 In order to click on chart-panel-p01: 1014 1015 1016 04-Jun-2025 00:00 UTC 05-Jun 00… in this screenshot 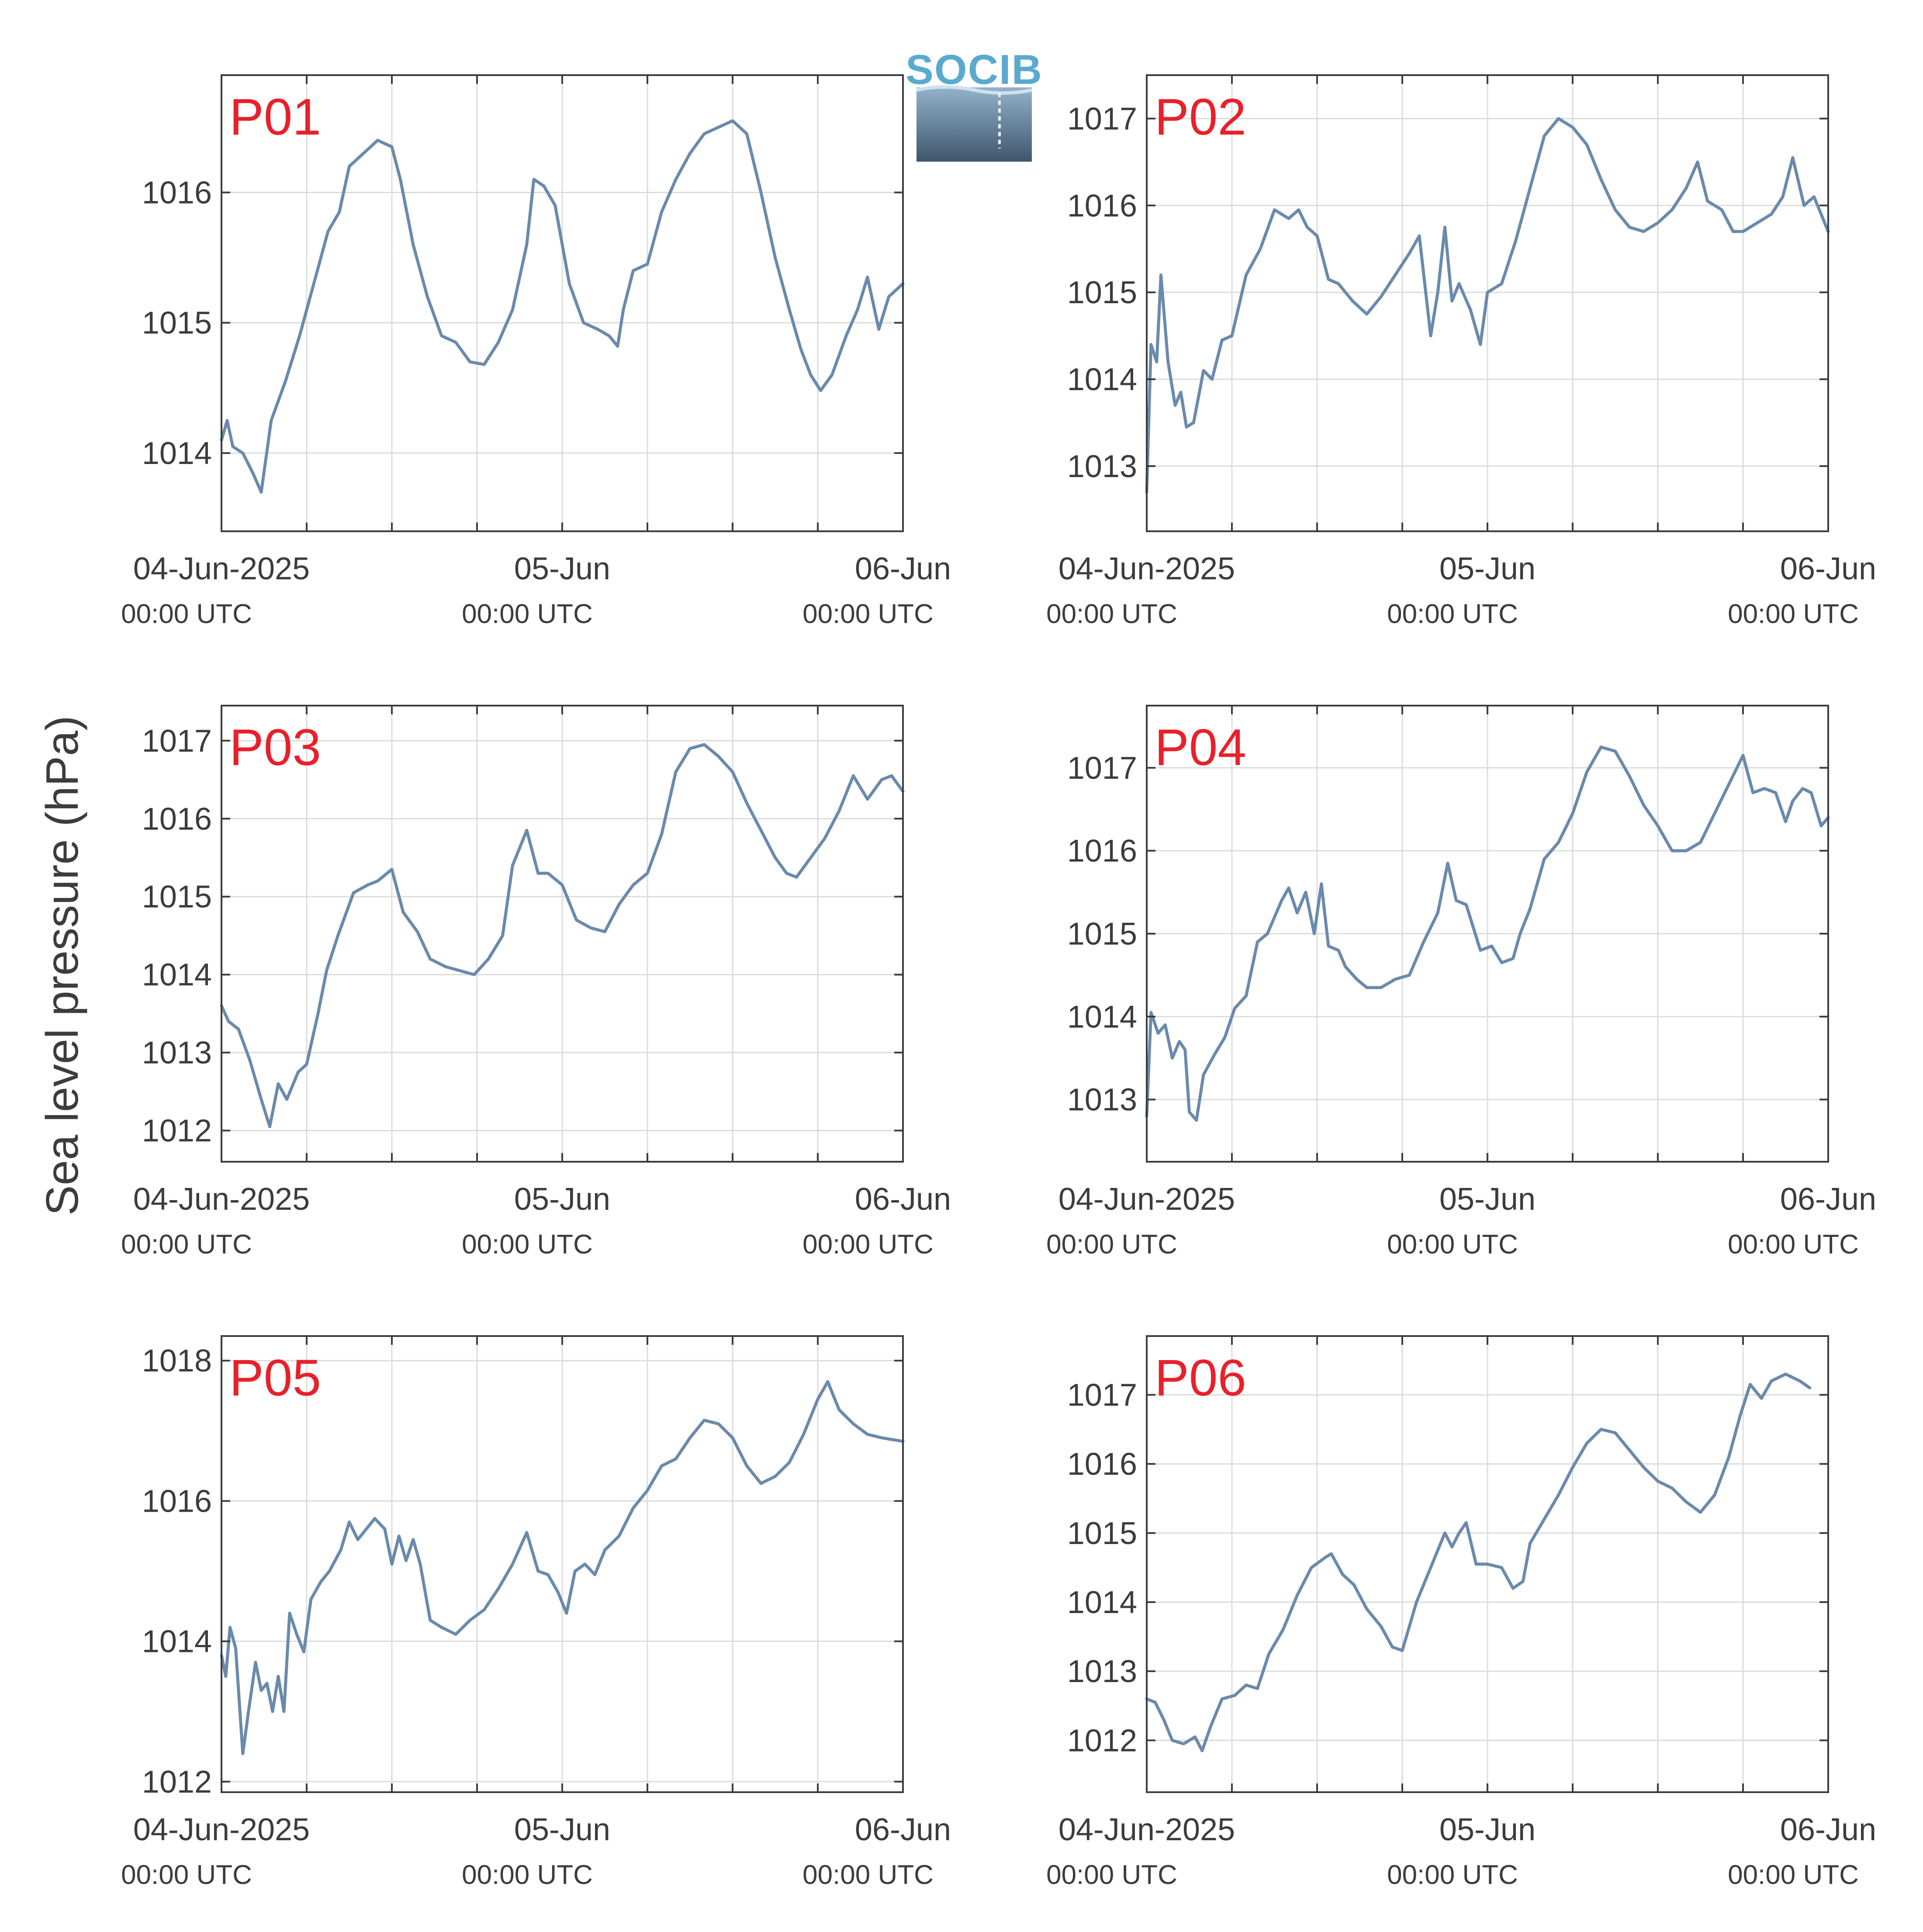, I will do `click(536, 351)`.